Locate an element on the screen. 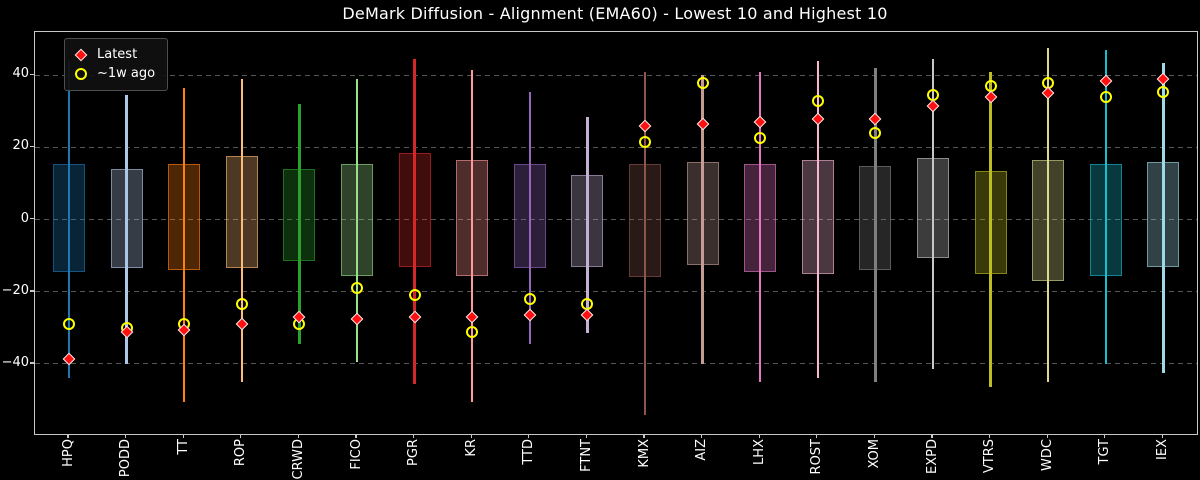 Image resolution: width=1200 pixels, height=480 pixels. y-tick-label-40: 40 is located at coordinates (20, 74).